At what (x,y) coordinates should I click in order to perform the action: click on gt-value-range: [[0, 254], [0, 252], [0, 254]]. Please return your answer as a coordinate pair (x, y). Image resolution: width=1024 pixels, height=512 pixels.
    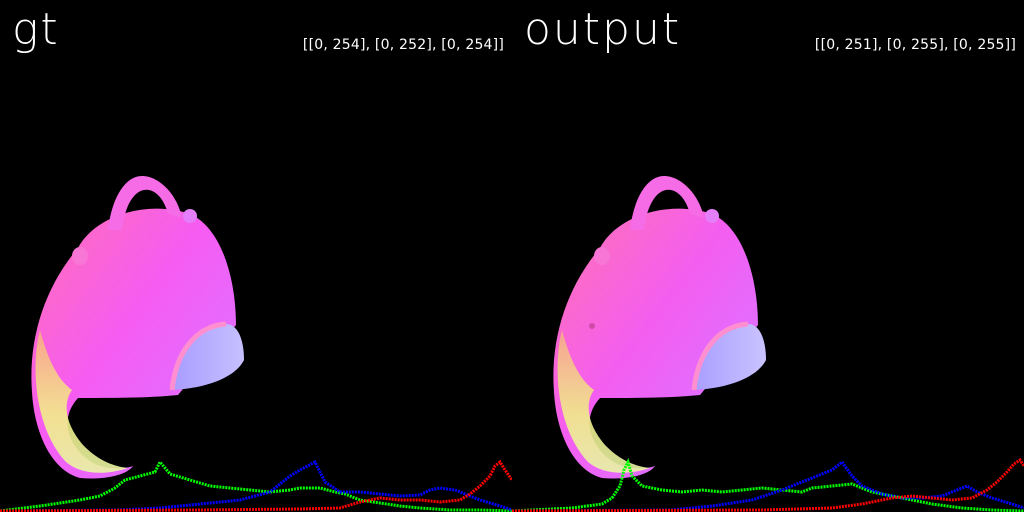
    Looking at the image, I should click on (403, 45).